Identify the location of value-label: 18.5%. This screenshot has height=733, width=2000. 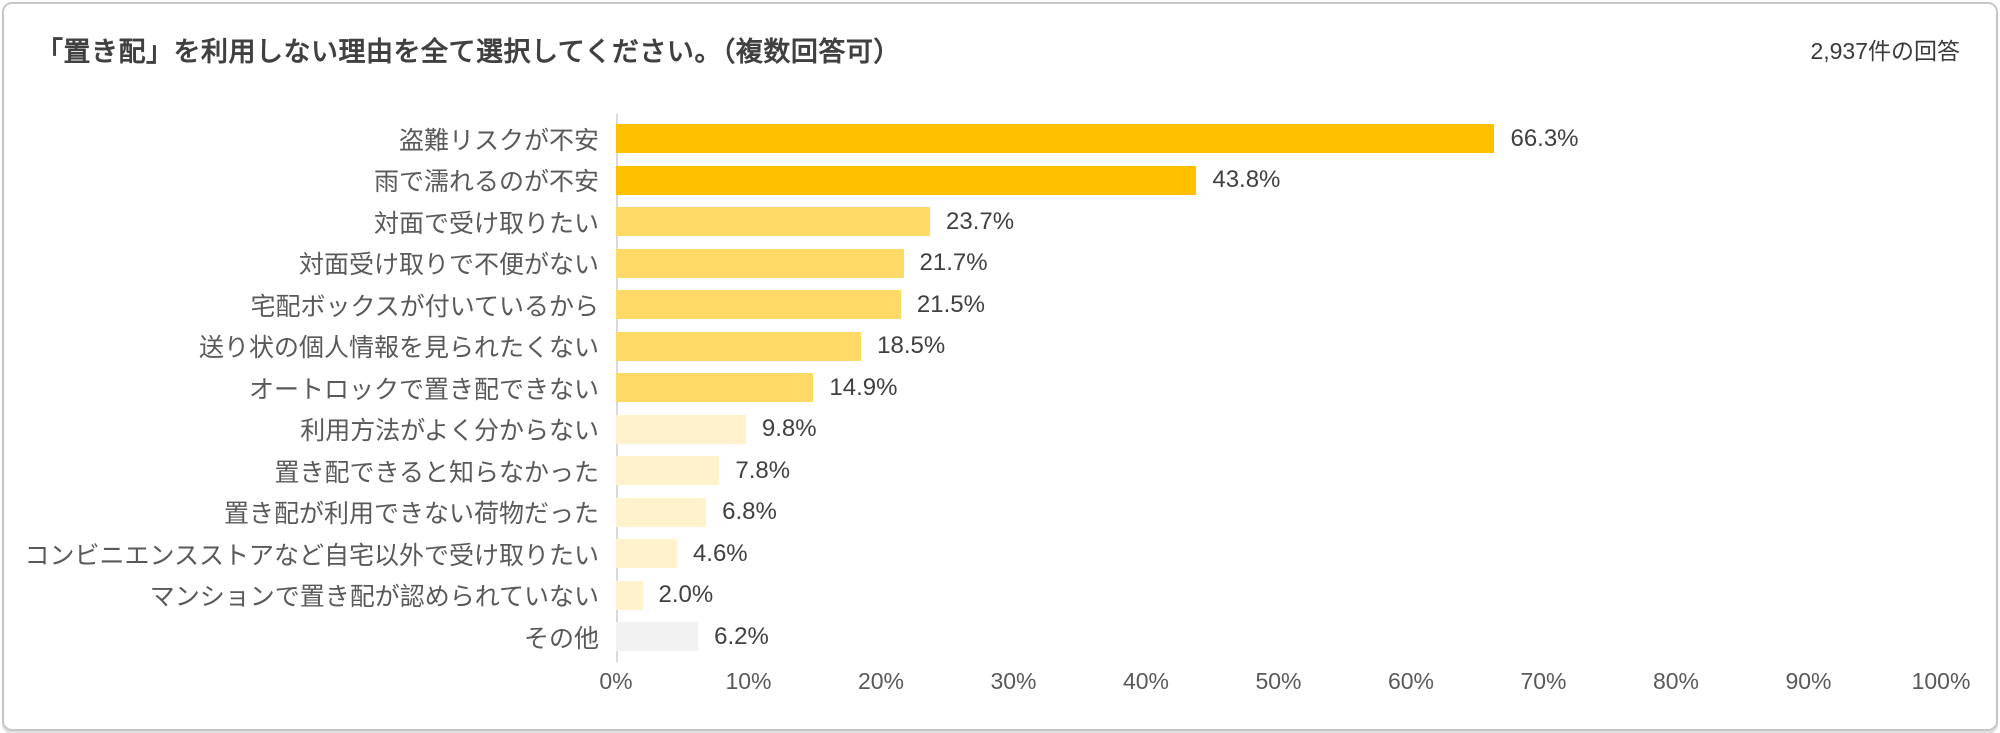
(911, 346).